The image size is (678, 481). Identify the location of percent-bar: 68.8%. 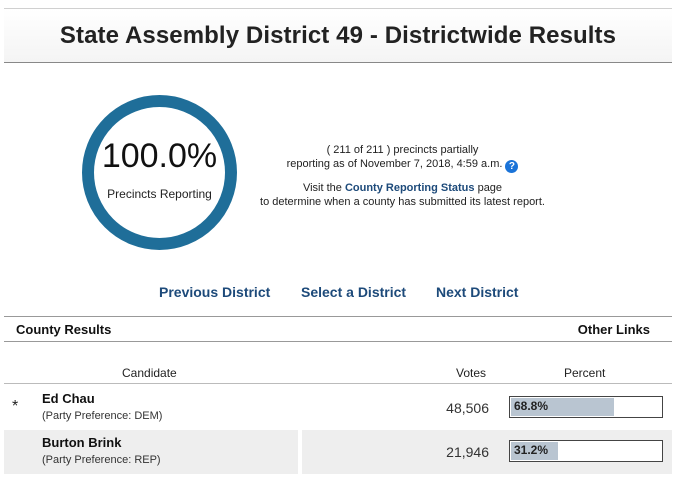
(586, 407).